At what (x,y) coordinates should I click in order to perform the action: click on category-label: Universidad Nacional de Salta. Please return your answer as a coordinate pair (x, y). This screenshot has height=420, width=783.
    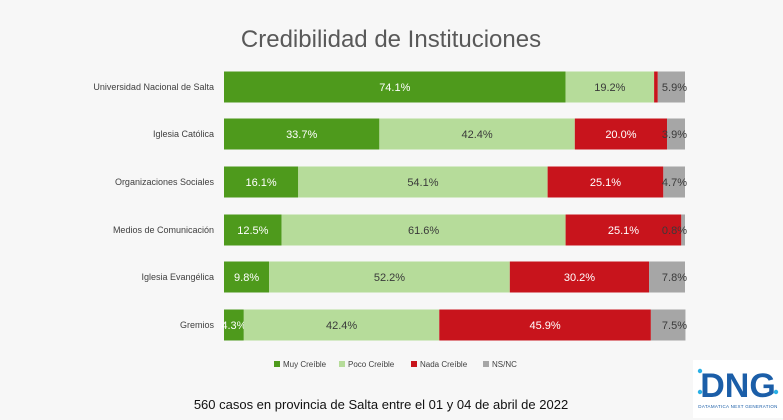
    Looking at the image, I should click on (153, 87).